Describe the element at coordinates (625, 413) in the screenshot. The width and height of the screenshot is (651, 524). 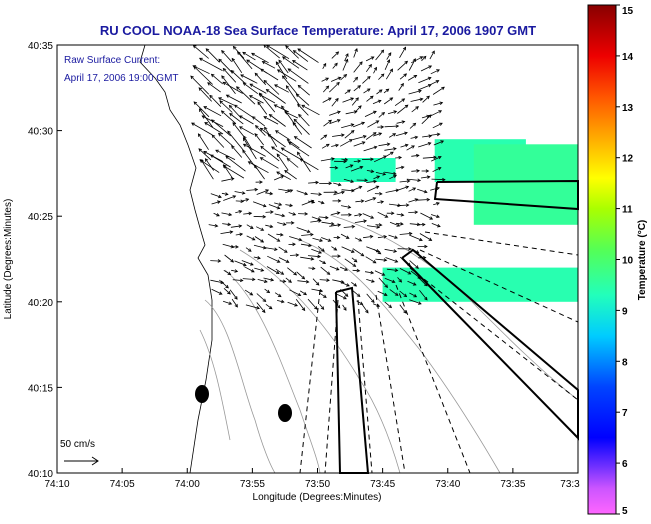
I see `colorbar-tick-label: 7` at that location.